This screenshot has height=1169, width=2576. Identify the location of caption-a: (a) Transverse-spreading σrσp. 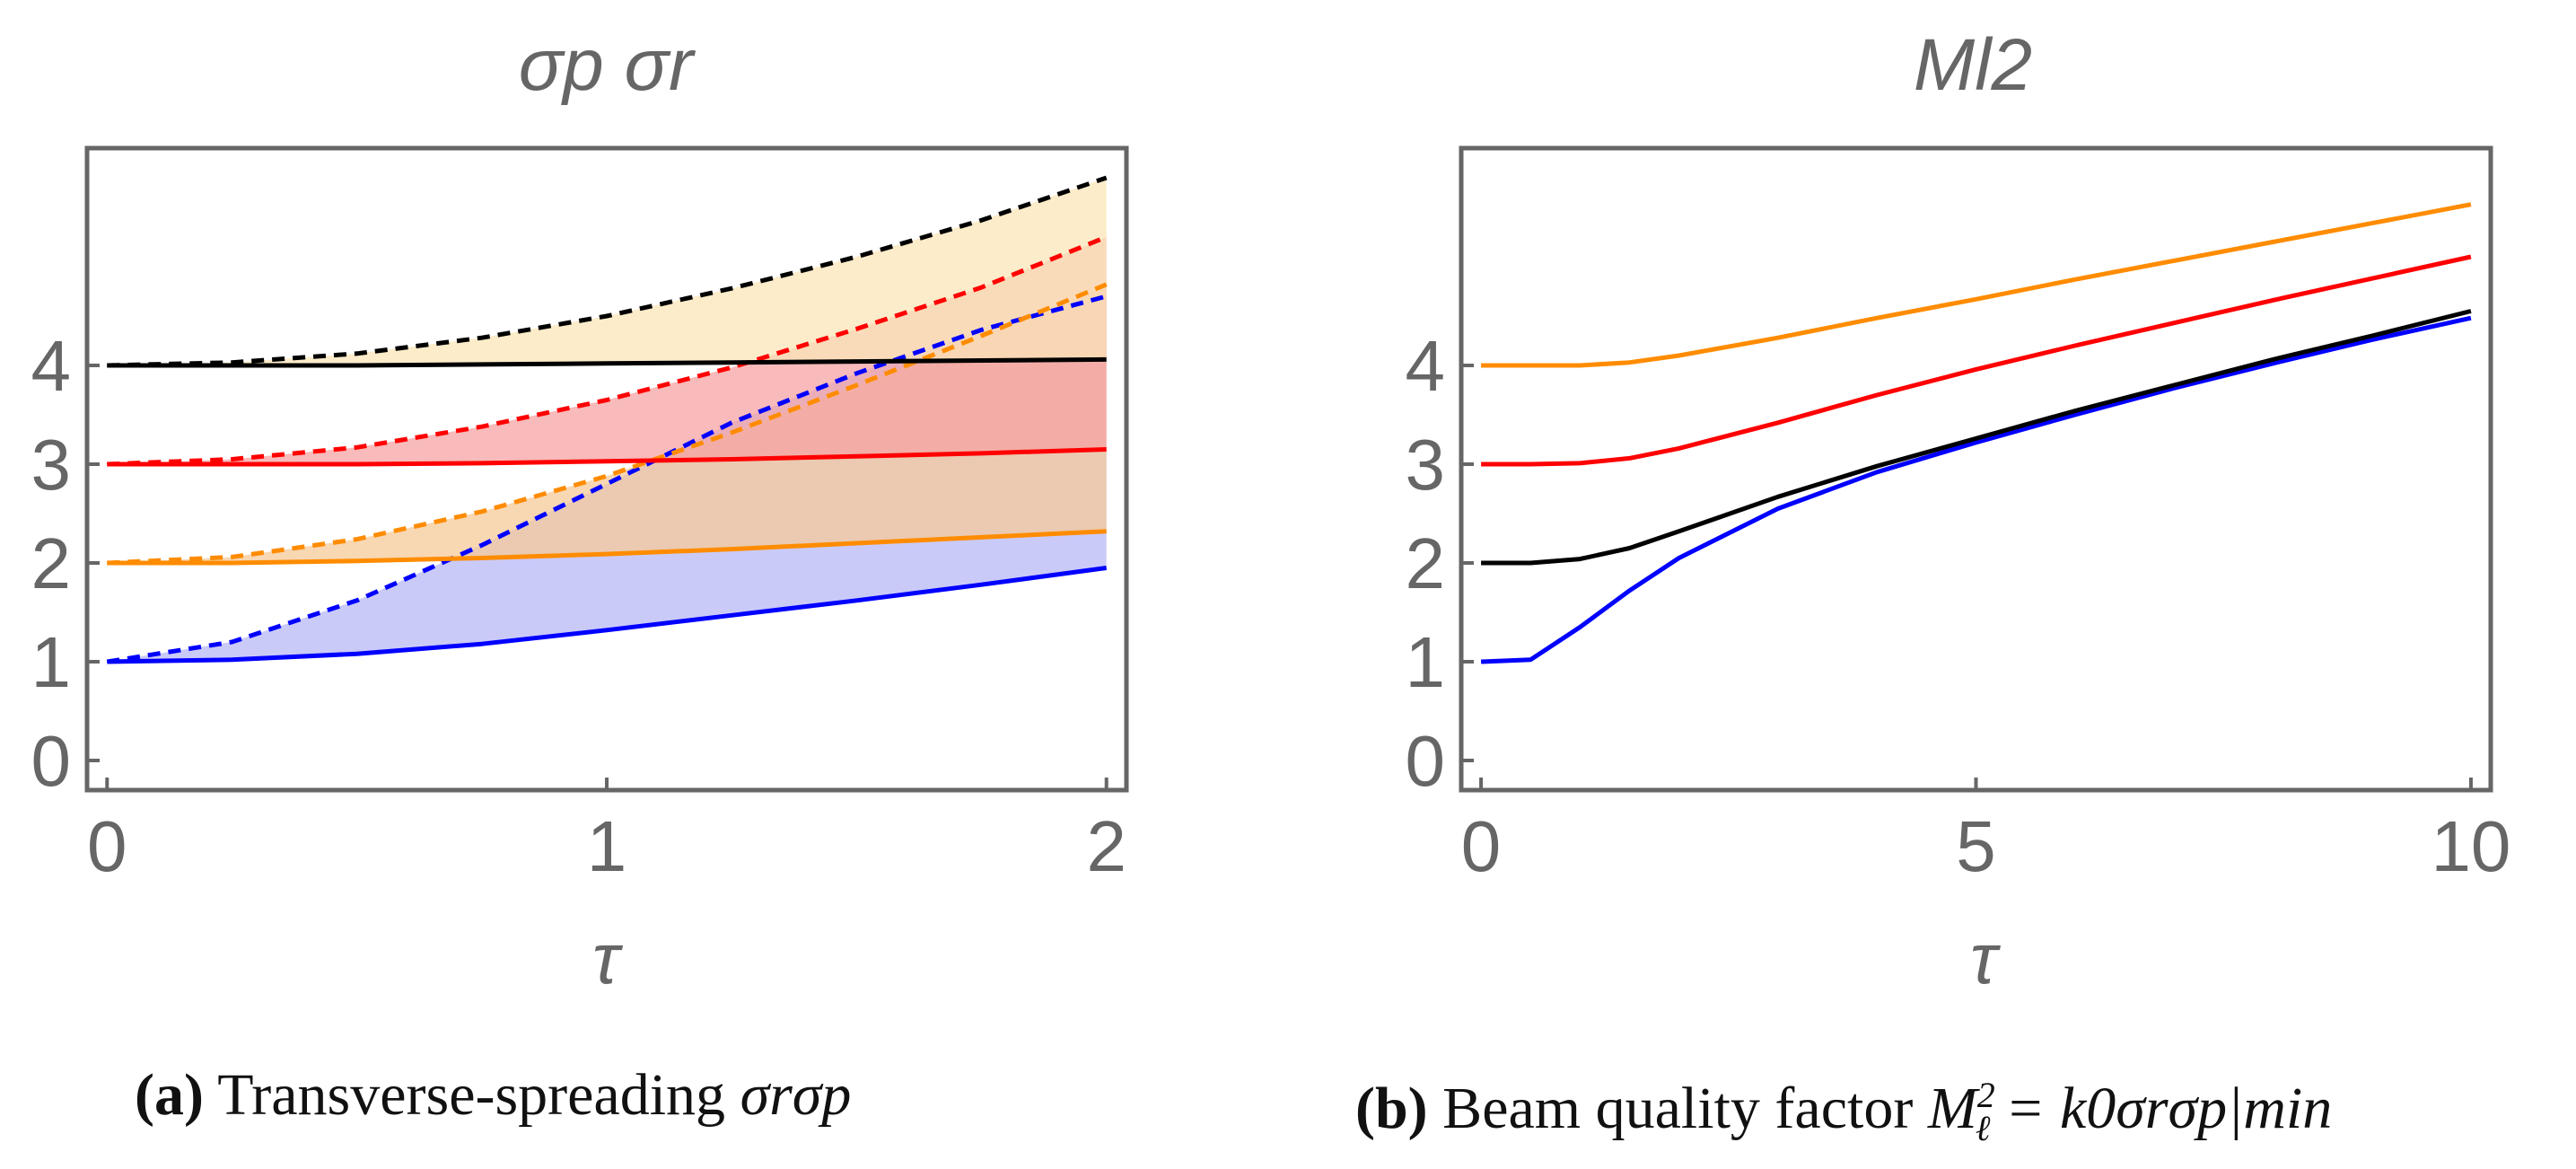
(493, 1095).